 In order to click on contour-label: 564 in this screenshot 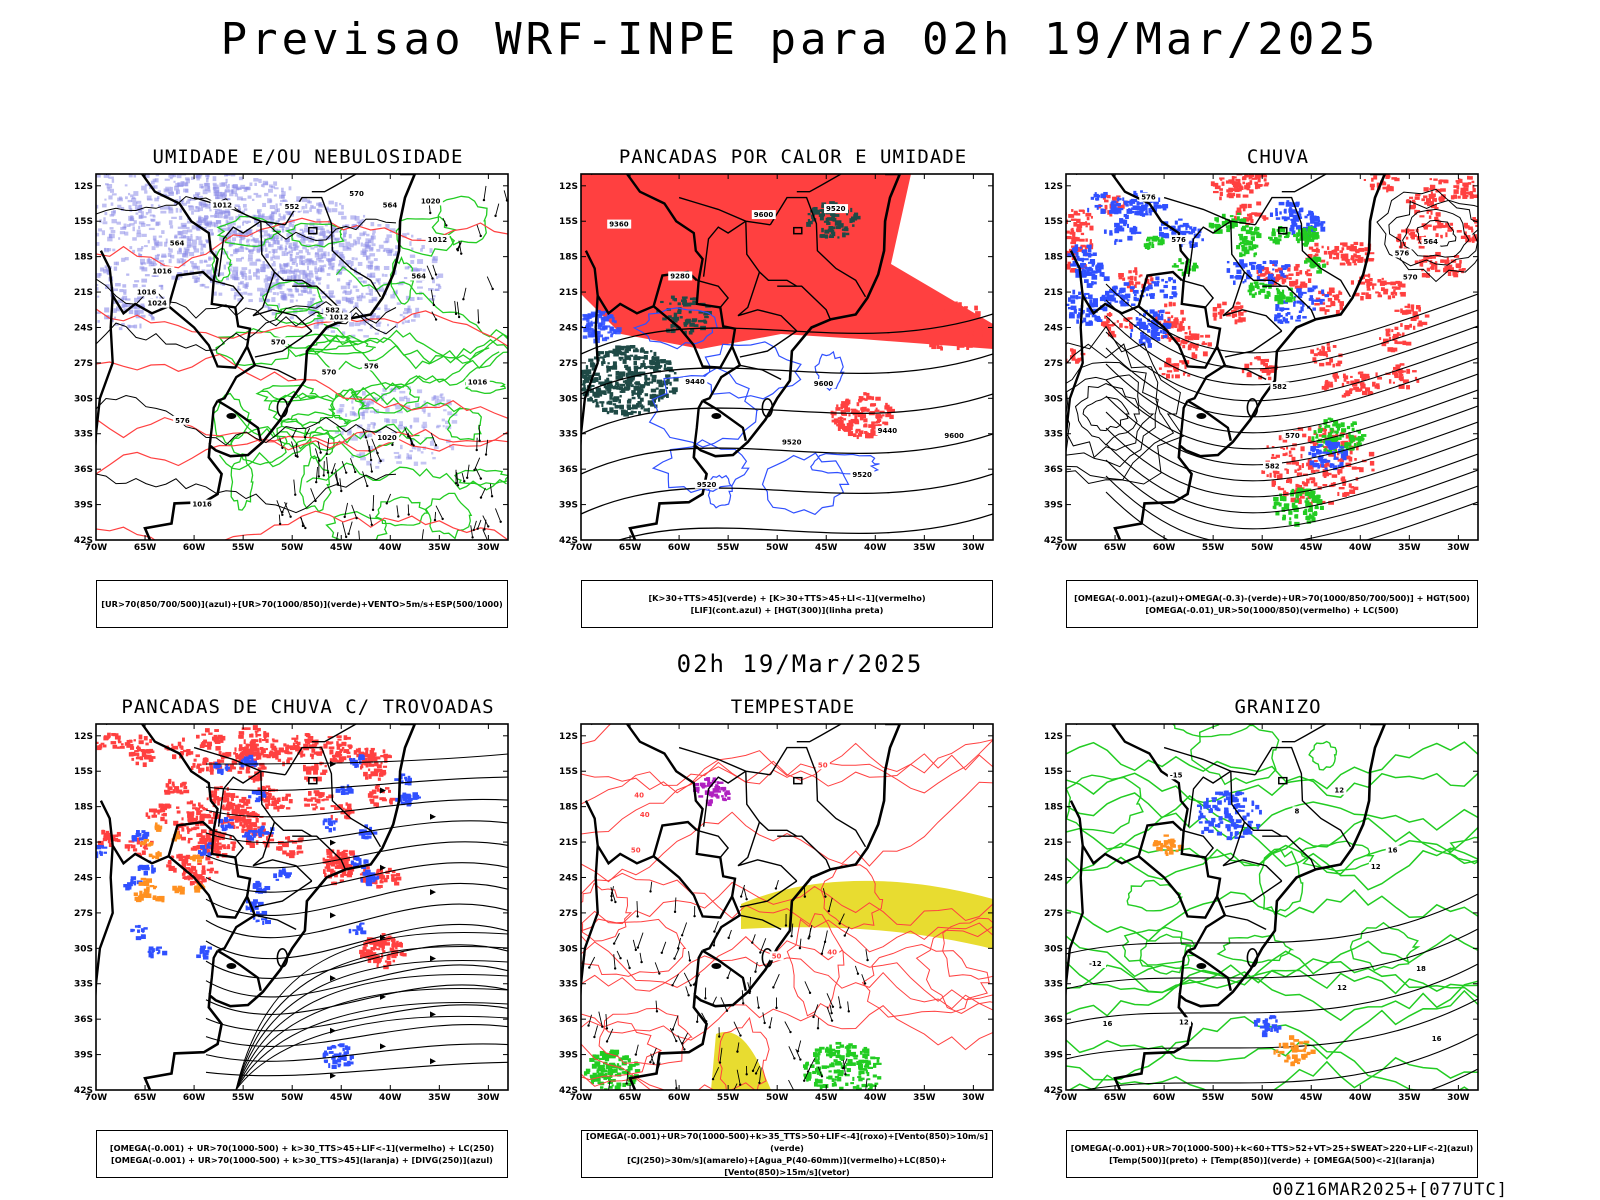, I will do `click(418, 277)`.